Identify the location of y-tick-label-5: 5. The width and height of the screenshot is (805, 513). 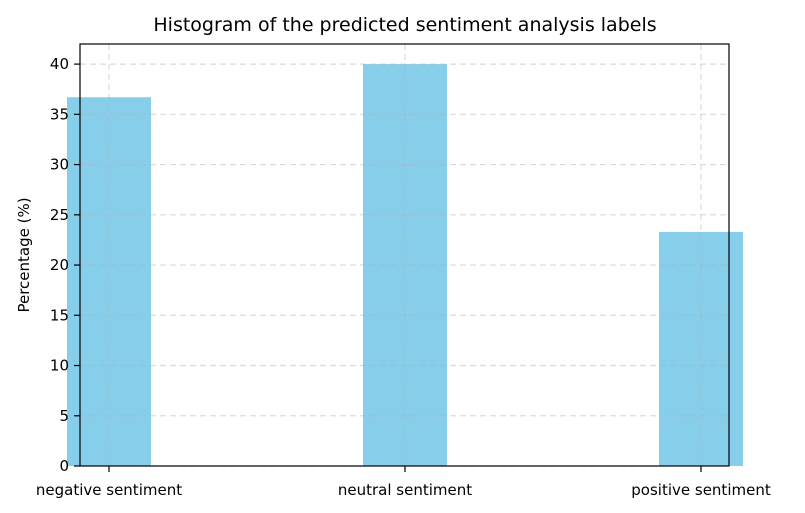
(64, 416).